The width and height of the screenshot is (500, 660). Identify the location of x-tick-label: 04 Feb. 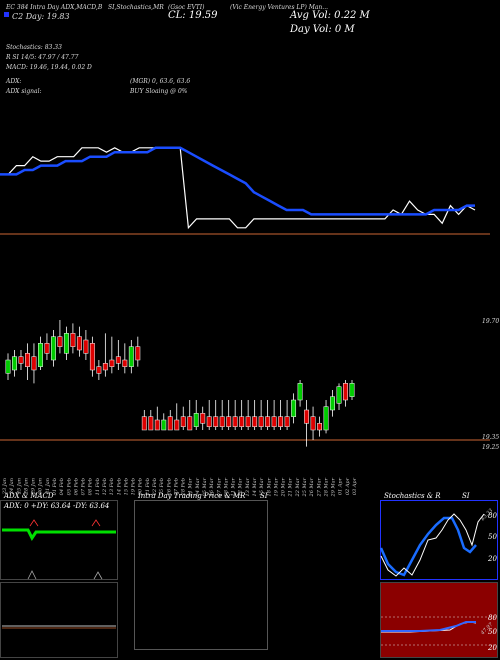
(62, 486).